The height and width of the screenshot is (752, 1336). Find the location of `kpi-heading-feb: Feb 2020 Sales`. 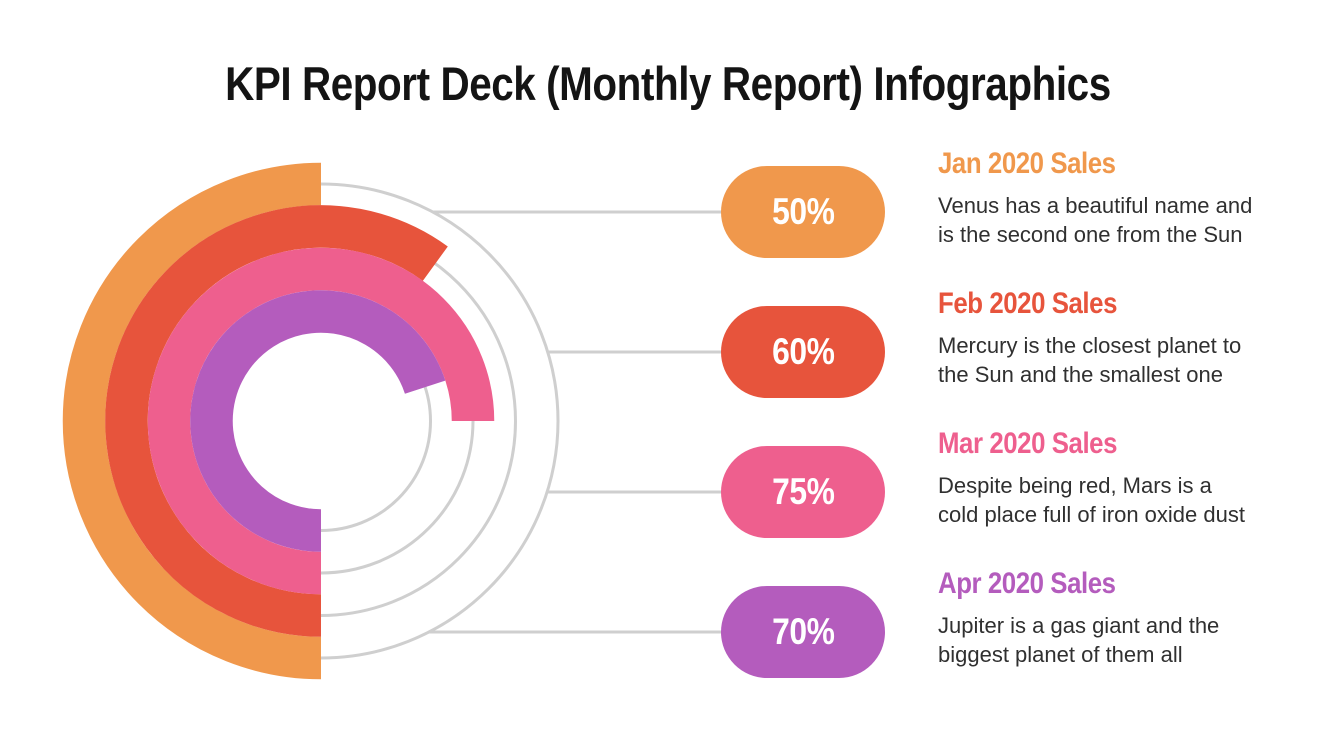

kpi-heading-feb: Feb 2020 Sales is located at coordinates (1113, 303).